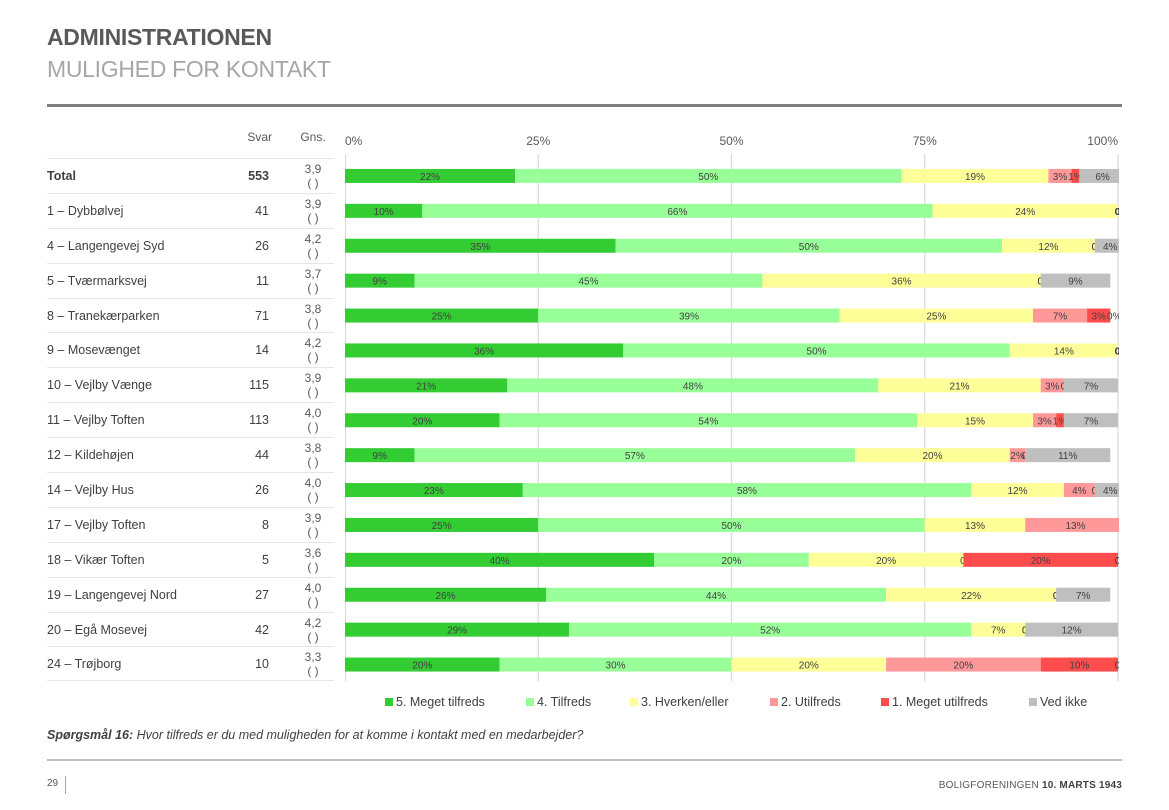  Describe the element at coordinates (262, 455) in the screenshot. I see `row-svar: 44` at that location.